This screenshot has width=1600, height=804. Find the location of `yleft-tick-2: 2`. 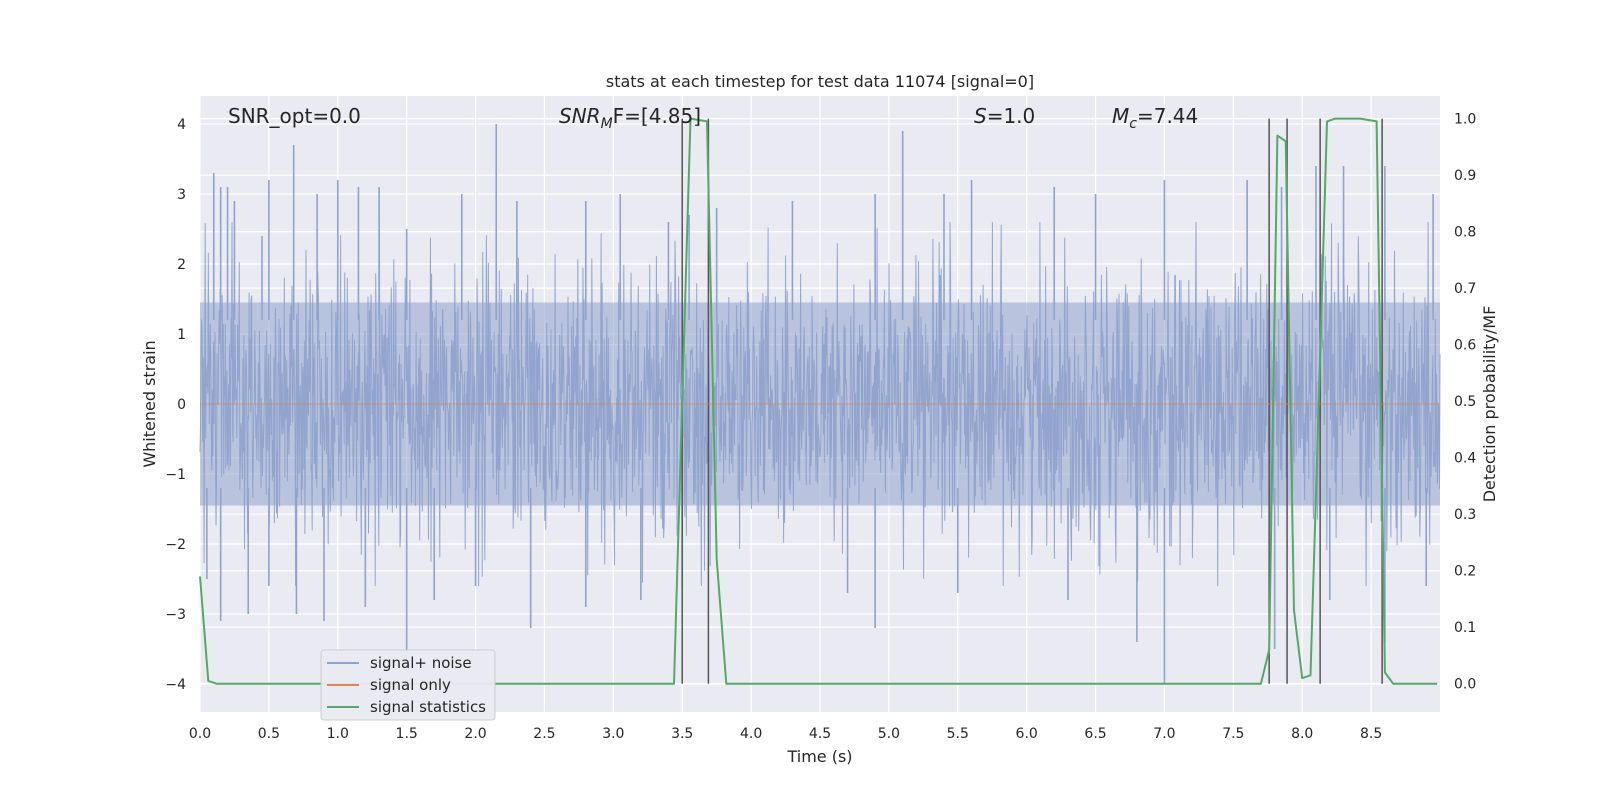

yleft-tick-2: 2 is located at coordinates (181, 265).